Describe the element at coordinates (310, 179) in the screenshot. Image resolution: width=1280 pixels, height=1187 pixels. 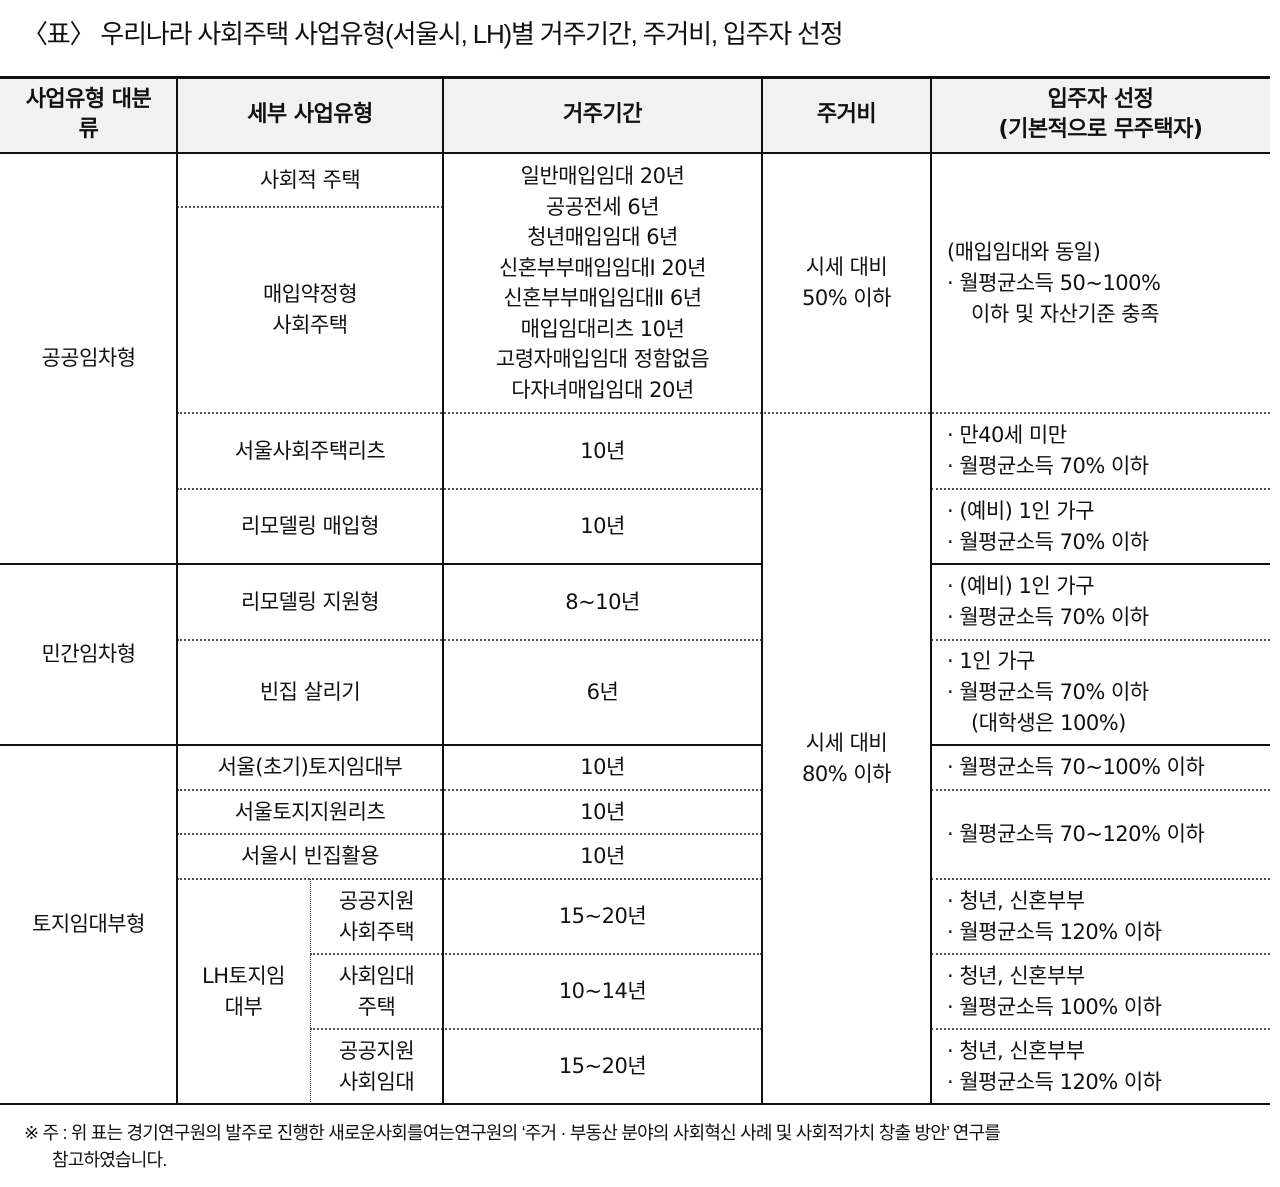
I see `subtype-cell: 사회적 주택` at that location.